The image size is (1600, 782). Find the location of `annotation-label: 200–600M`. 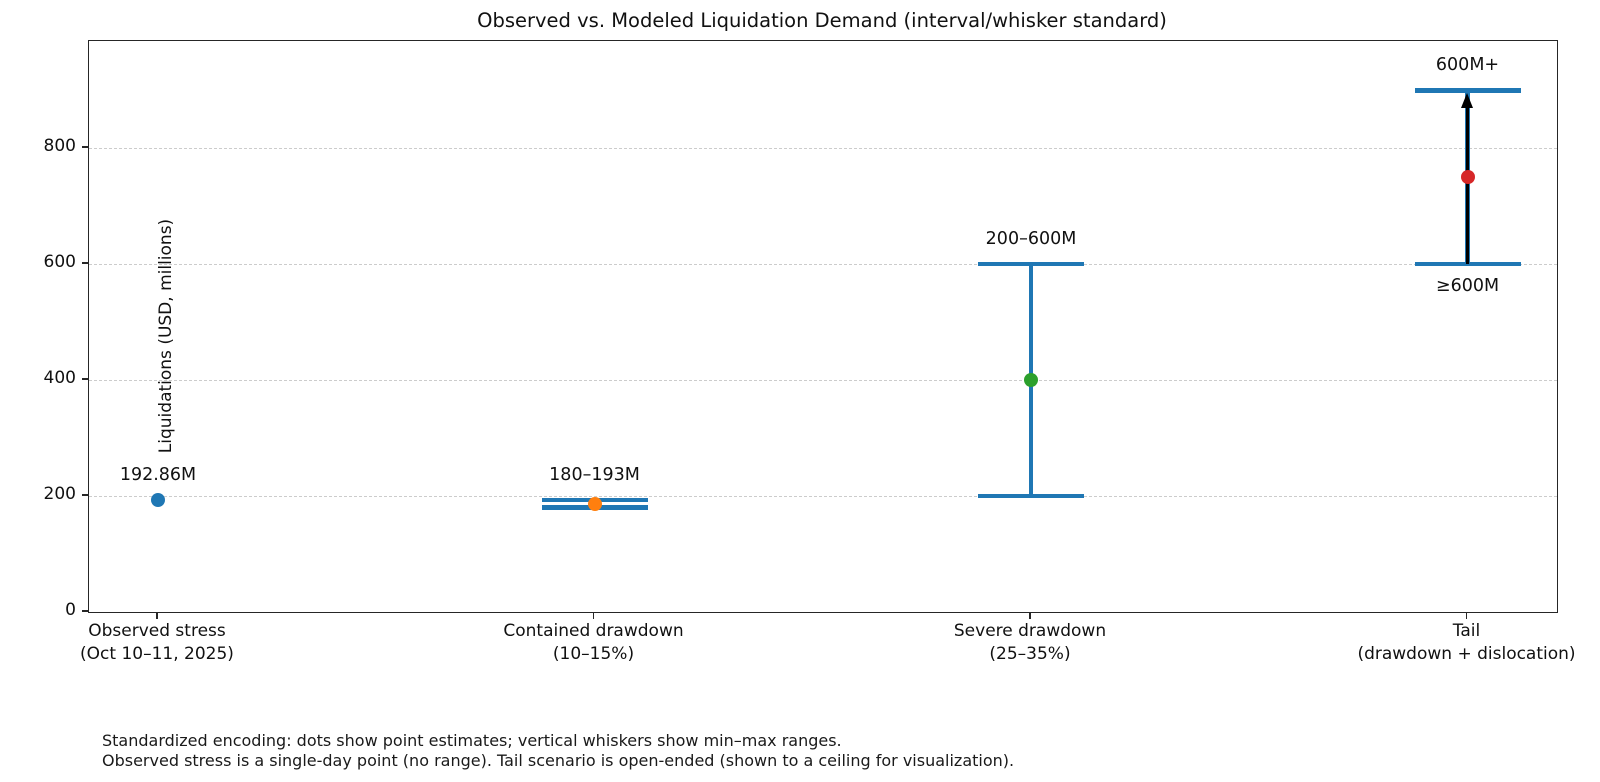

annotation-label: 200–600M is located at coordinates (1031, 239).